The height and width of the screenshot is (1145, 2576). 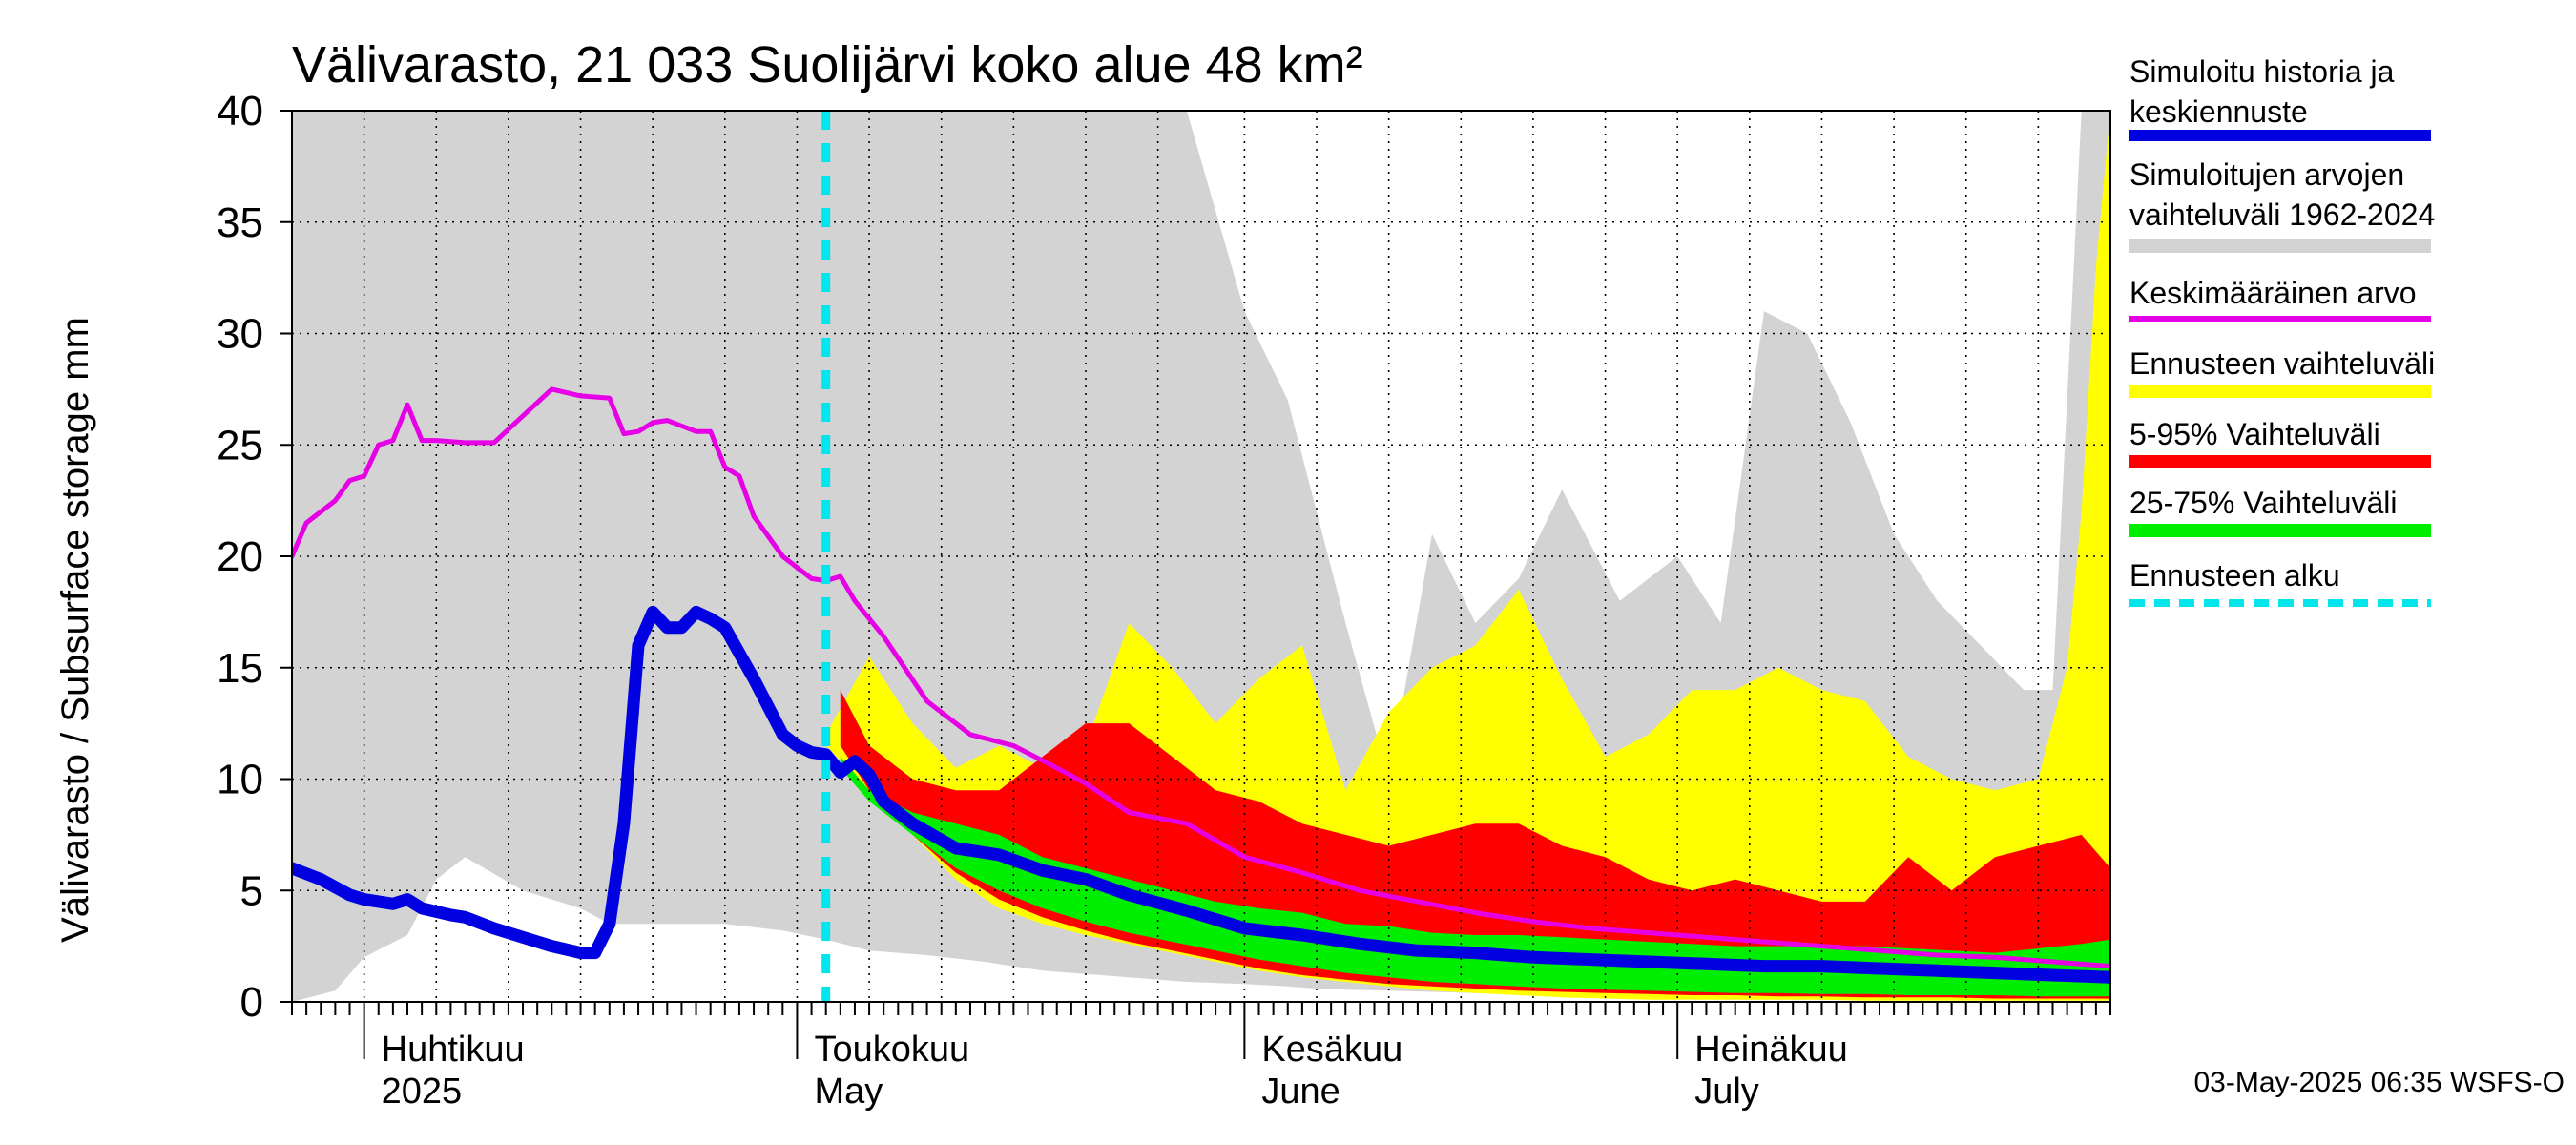 I want to click on x-month-label: Heinäkuu, so click(x=1771, y=1050).